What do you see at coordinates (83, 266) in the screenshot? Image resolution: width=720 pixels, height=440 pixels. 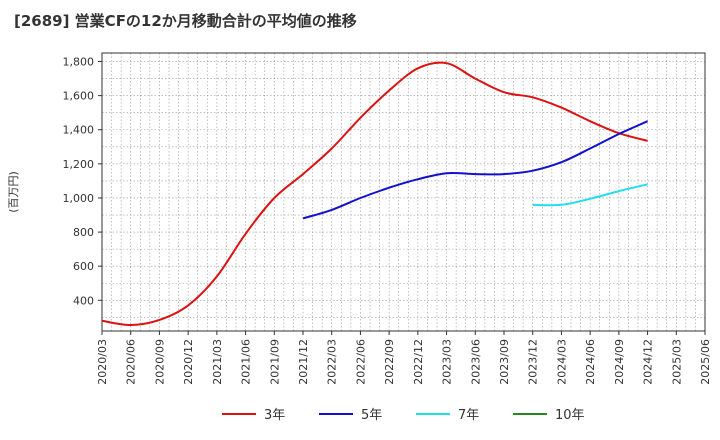 I see `y-tick-label: 600` at bounding box center [83, 266].